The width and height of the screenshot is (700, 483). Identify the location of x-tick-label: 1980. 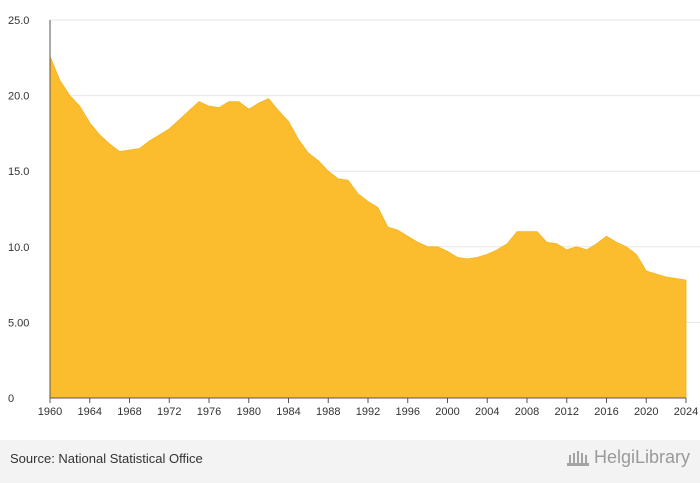
(249, 412).